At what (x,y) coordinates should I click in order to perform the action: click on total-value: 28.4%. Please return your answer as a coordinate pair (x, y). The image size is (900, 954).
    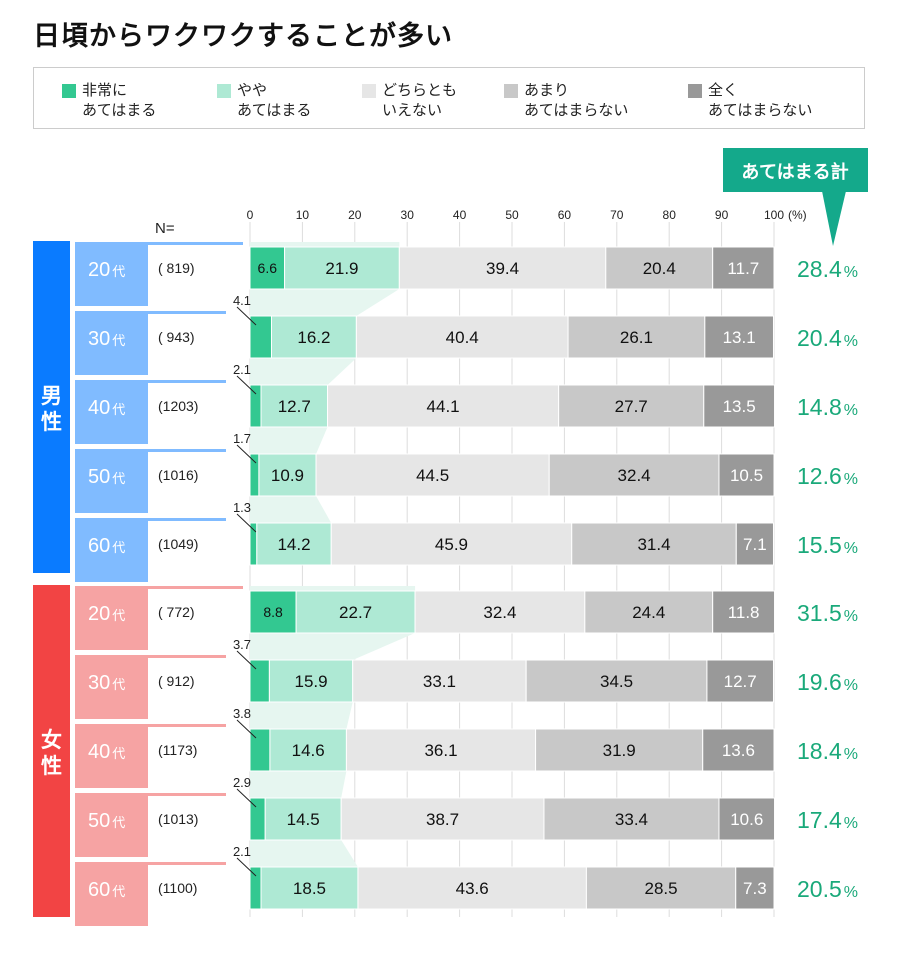
    Looking at the image, I should click on (827, 269).